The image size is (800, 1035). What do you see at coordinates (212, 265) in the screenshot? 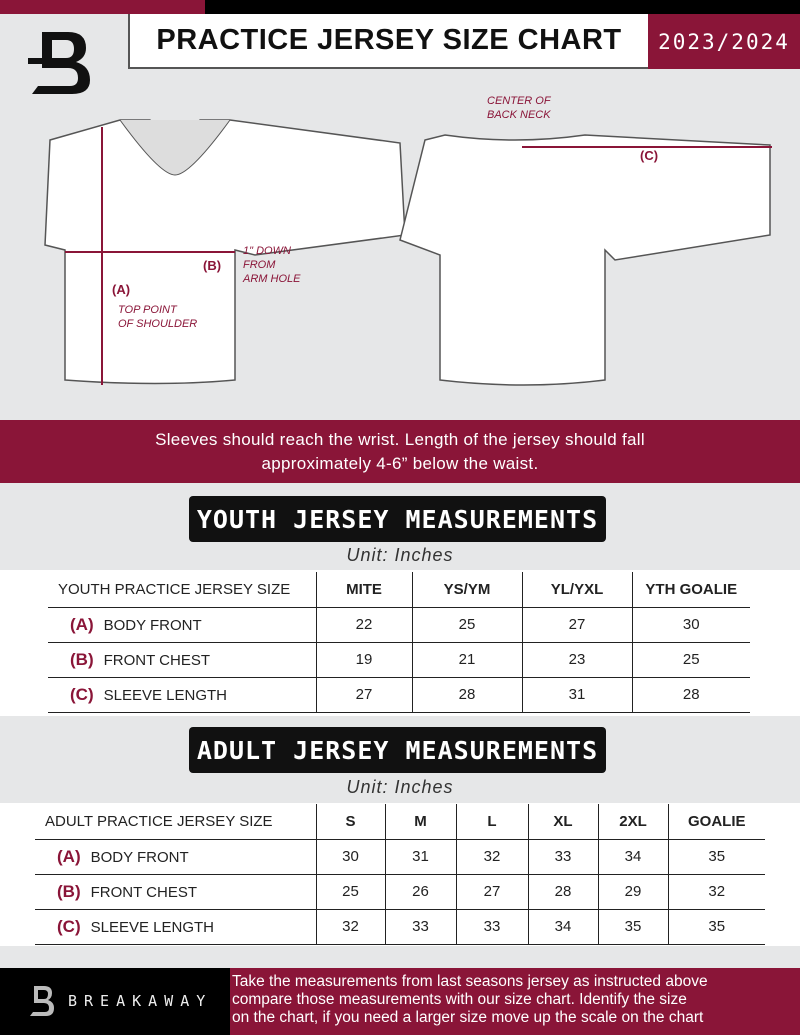
I see `label-b: (B)` at bounding box center [212, 265].